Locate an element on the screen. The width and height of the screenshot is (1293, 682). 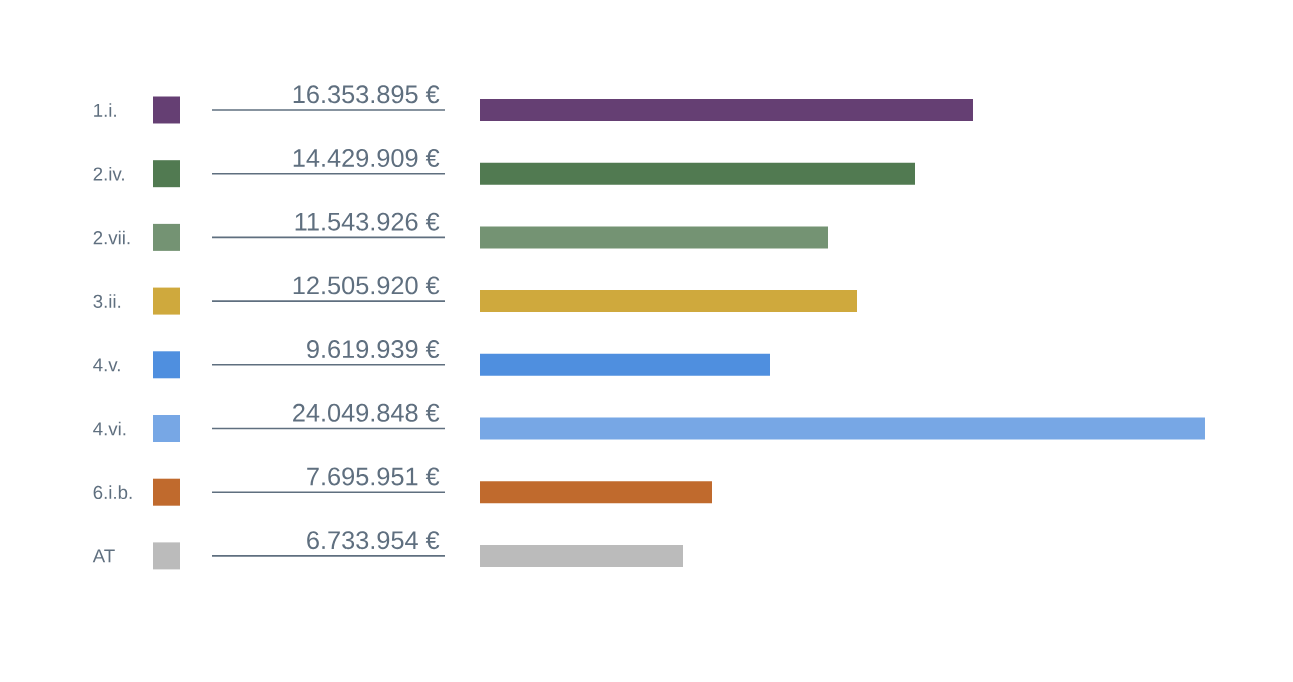
data-label: 7.695.951 € is located at coordinates (373, 476).